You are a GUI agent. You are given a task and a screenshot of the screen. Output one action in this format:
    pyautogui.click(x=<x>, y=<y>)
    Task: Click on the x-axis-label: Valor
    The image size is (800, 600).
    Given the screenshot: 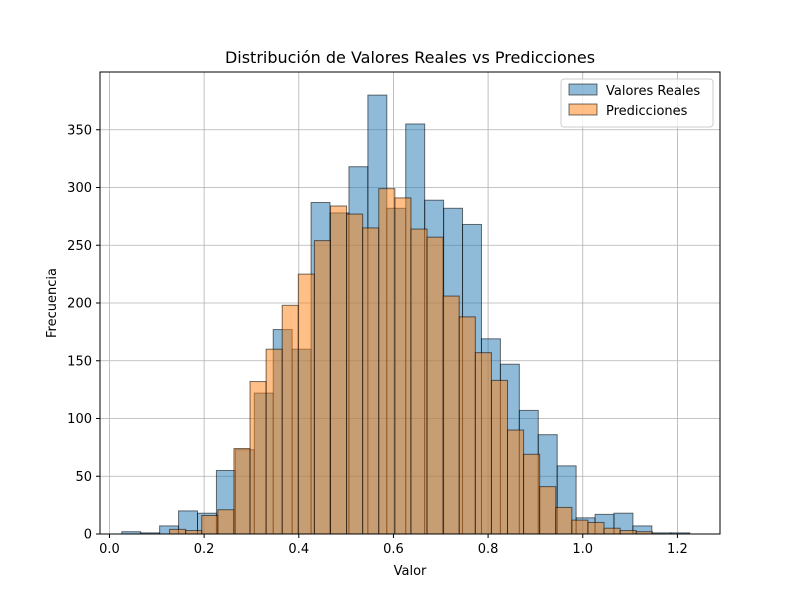 What is the action you would take?
    pyautogui.click(x=410, y=571)
    